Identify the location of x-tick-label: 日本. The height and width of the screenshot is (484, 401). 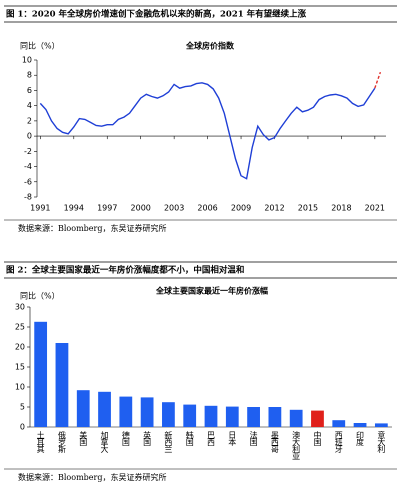
(232, 439).